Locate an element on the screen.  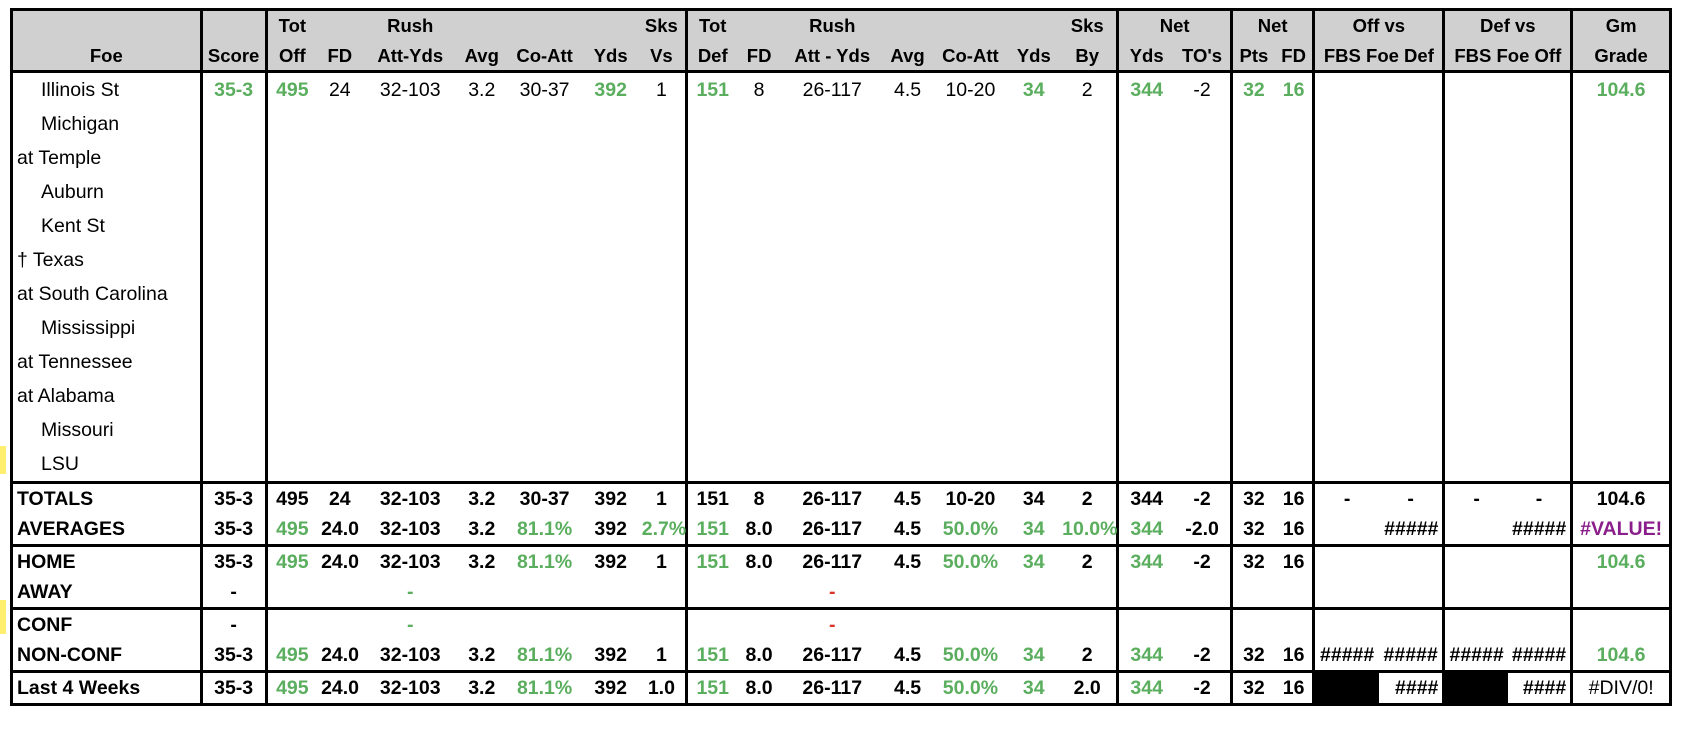
header-off-vs: Off vs is located at coordinates (1378, 25).